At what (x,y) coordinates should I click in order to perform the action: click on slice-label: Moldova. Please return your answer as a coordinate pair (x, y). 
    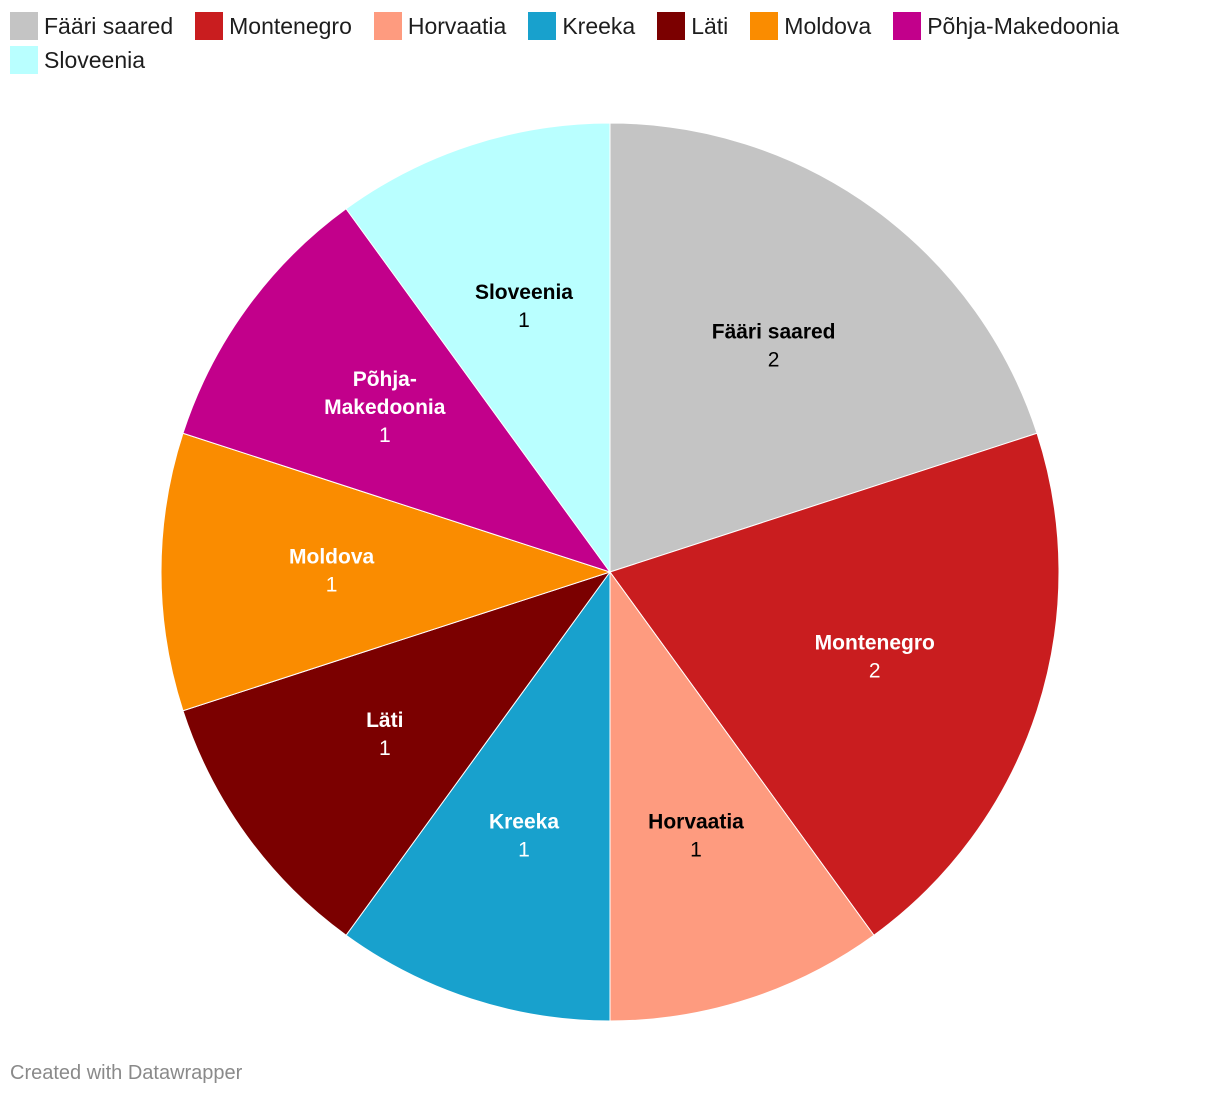
    Looking at the image, I should click on (331, 557).